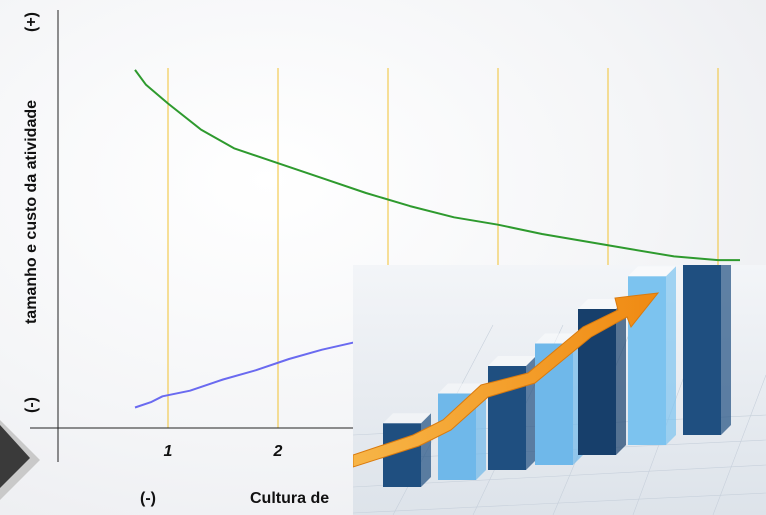 This screenshot has width=766, height=515. What do you see at coordinates (289, 498) in the screenshot?
I see `x-axis-label: Cultura de` at bounding box center [289, 498].